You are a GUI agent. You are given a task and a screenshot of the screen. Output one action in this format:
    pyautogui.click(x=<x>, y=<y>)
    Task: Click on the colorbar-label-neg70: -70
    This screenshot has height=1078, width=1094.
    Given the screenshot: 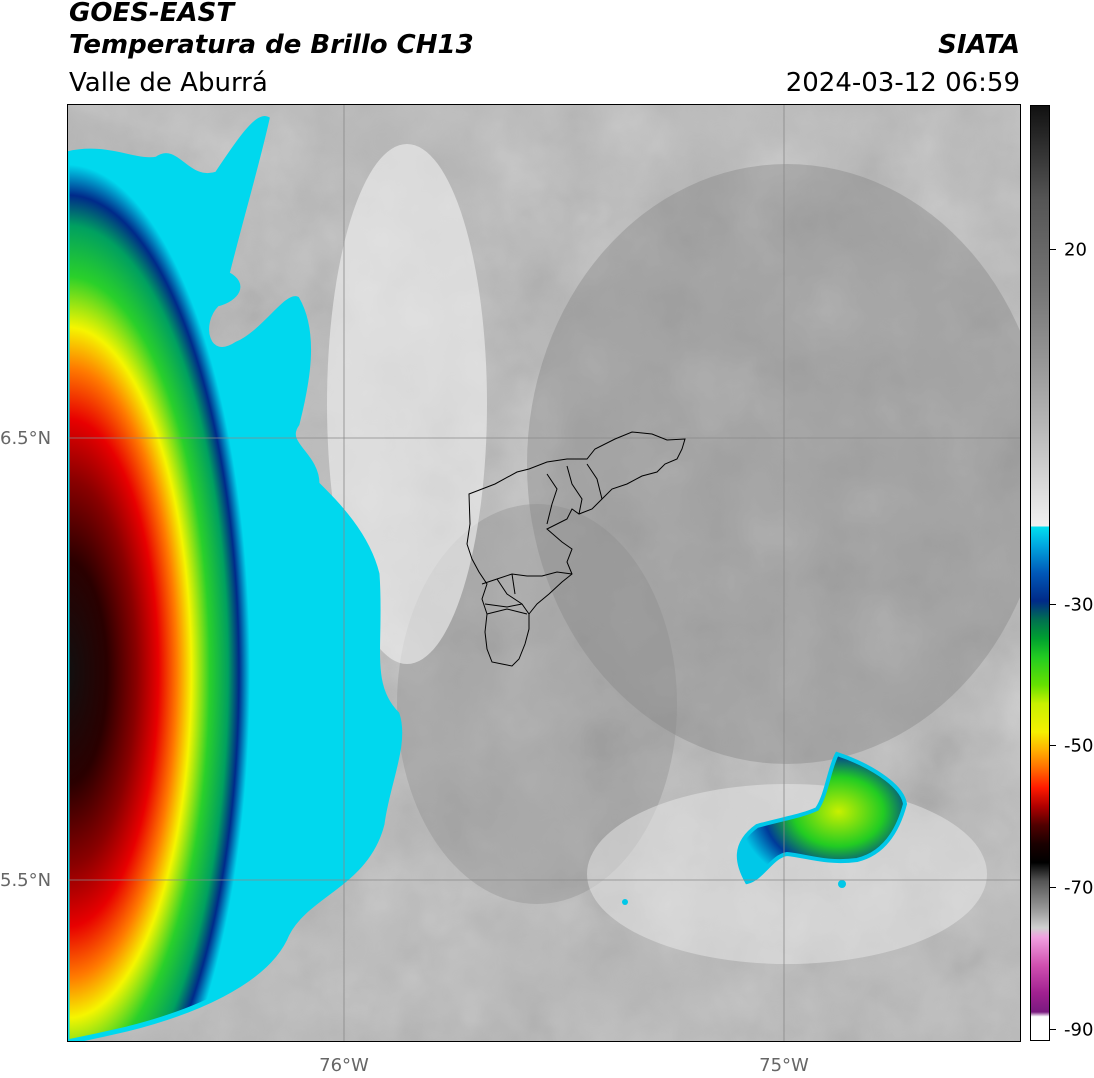 What is the action you would take?
    pyautogui.click(x=1079, y=888)
    